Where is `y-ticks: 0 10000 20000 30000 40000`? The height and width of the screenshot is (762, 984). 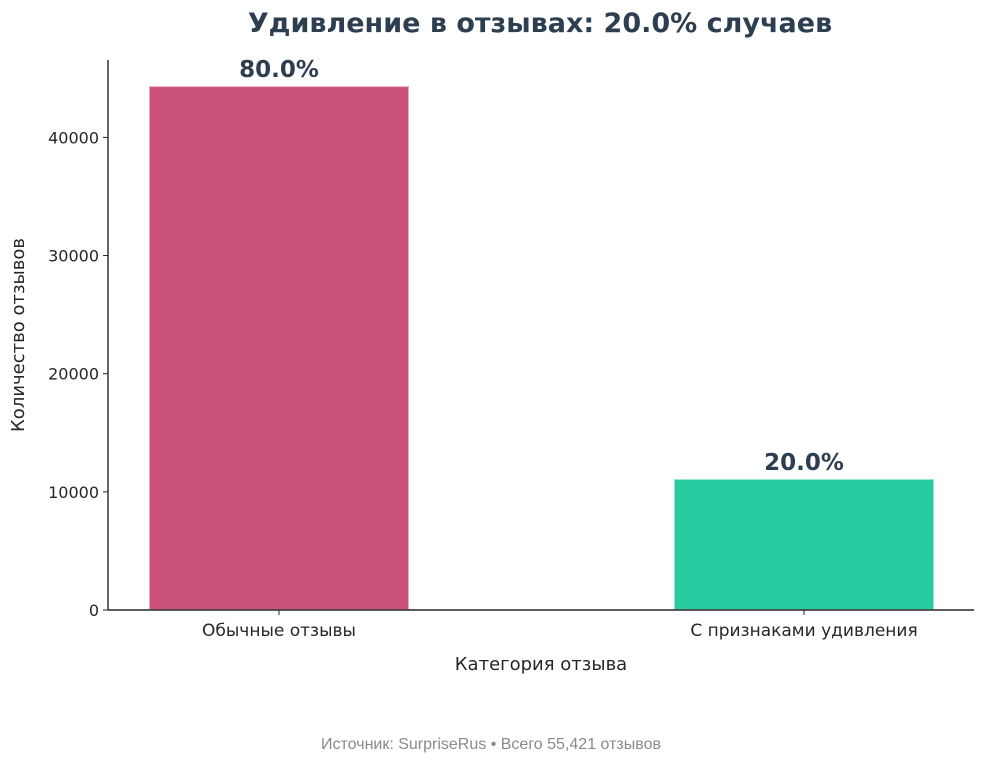 y-ticks: 0 10000 20000 30000 40000 is located at coordinates (78, 374).